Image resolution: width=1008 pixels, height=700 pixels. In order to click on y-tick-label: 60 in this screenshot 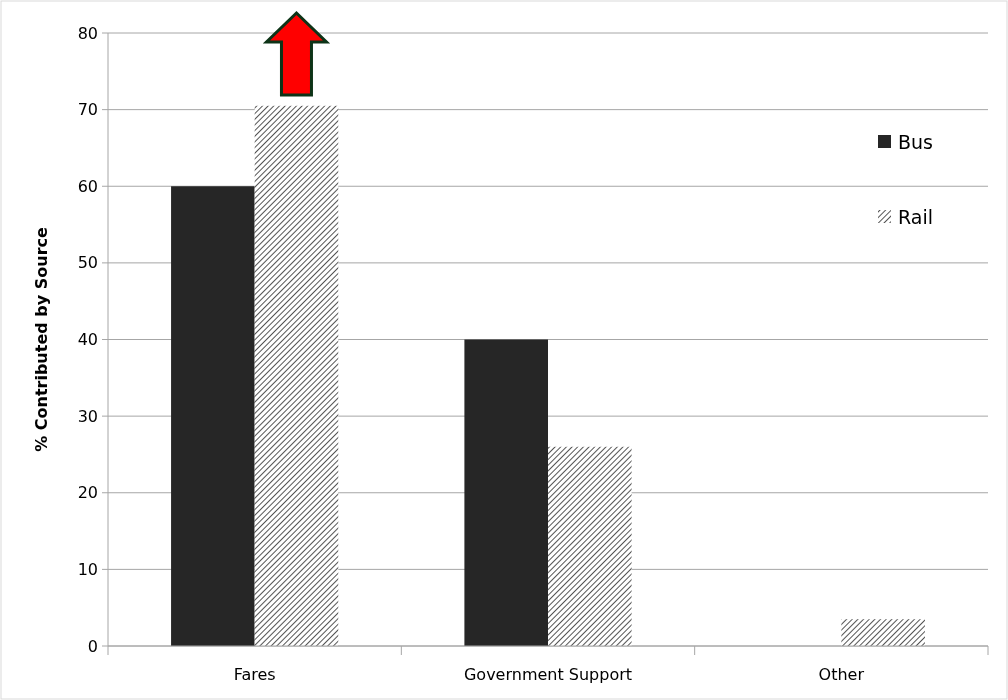, I will do `click(87, 186)`.